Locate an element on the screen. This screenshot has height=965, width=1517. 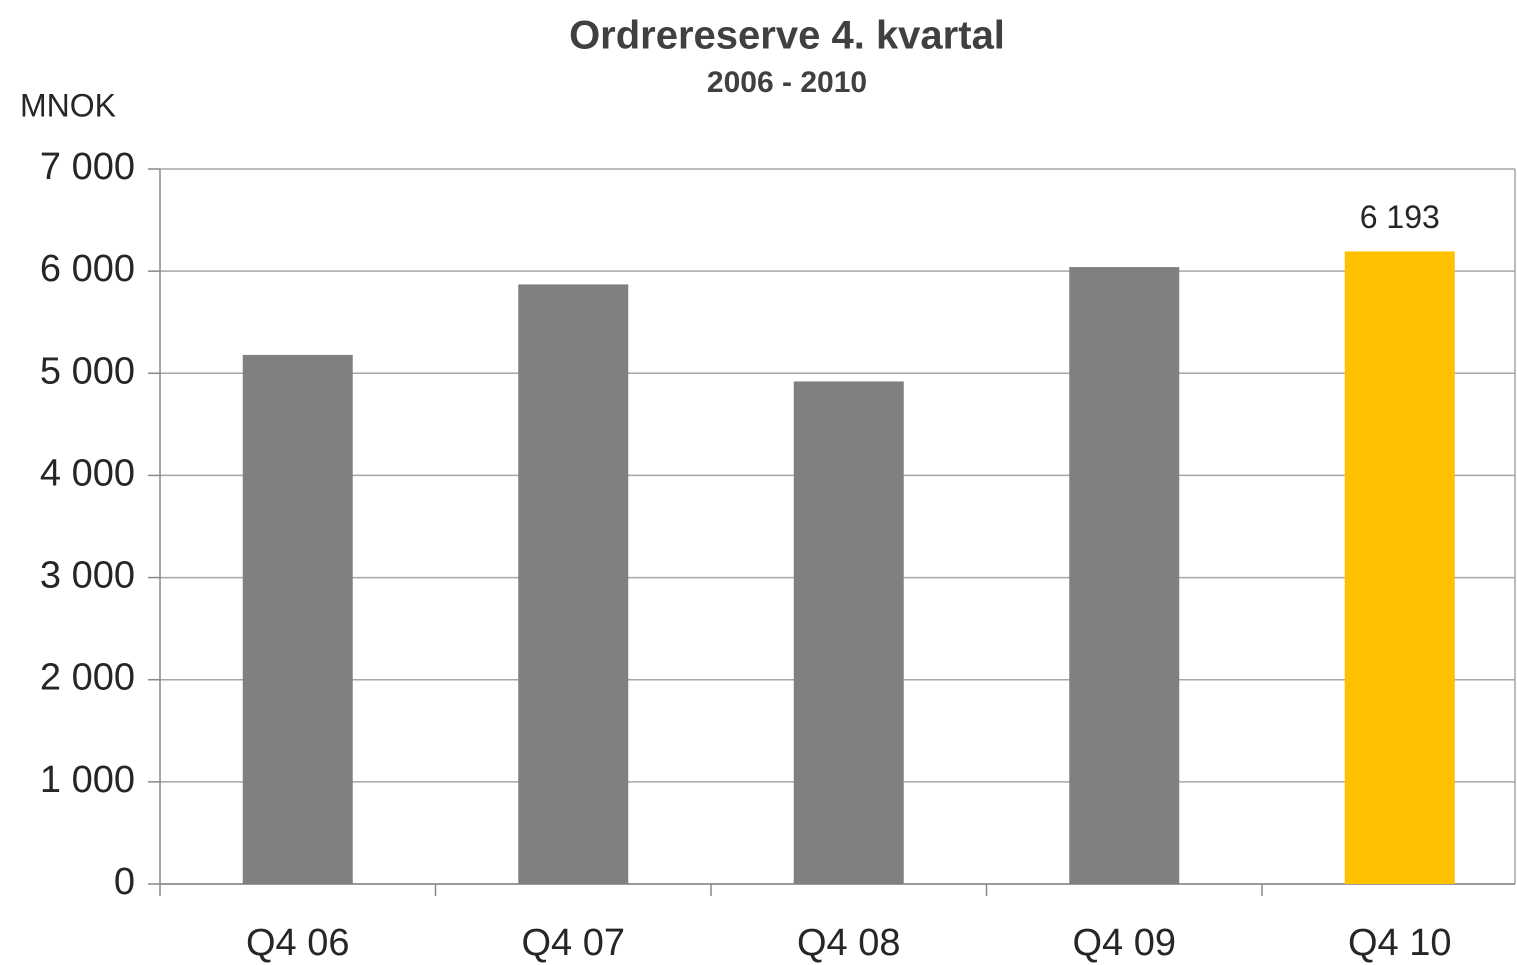
y-tick-label: 3 000 is located at coordinates (87, 576).